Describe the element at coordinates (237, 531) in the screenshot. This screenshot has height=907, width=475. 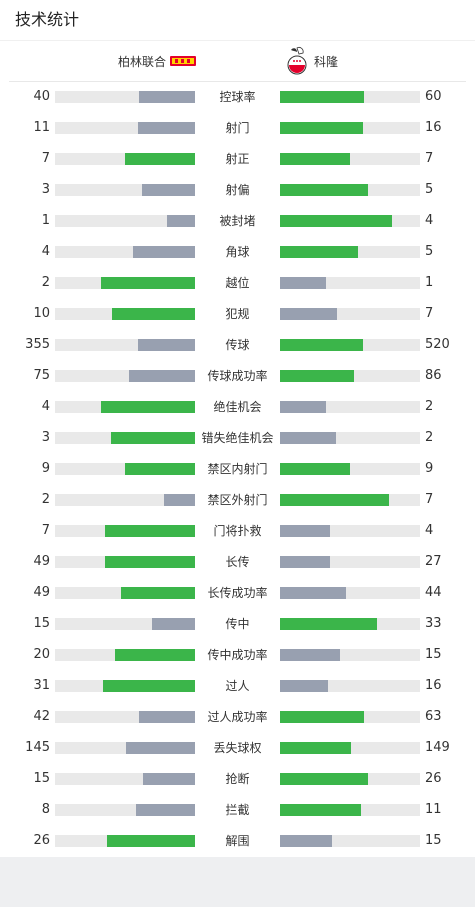
I see `stat-label: 门将扑救` at that location.